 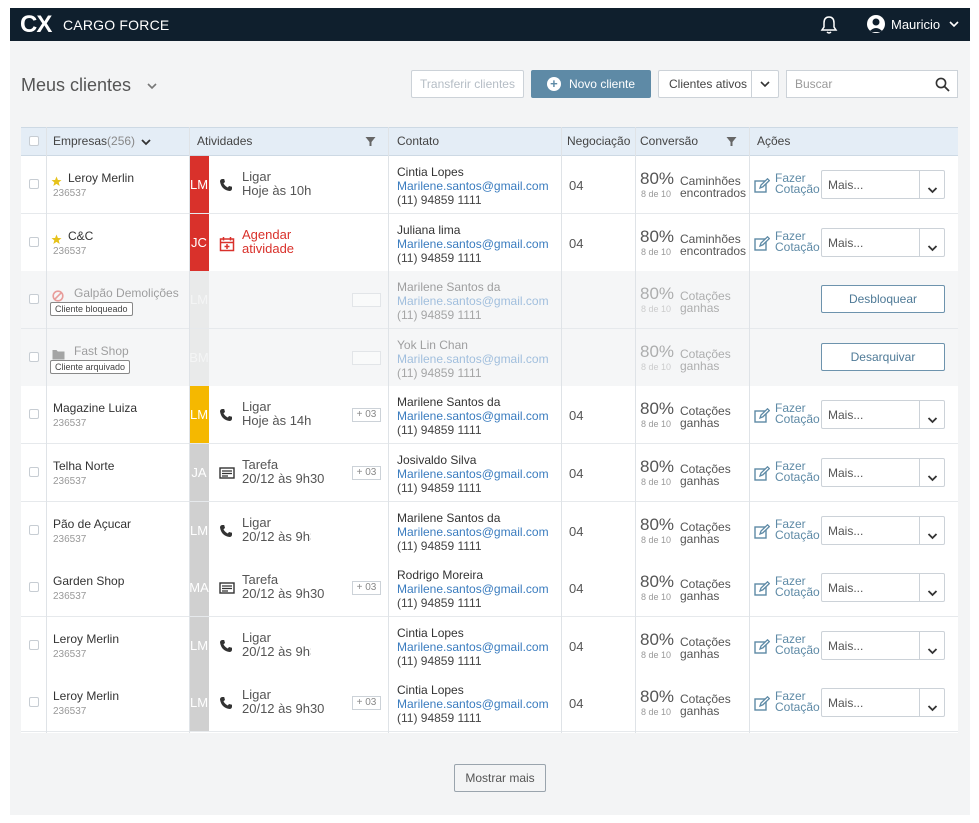 What do you see at coordinates (277, 421) in the screenshot?
I see `activity-time: Hoje às 14h` at bounding box center [277, 421].